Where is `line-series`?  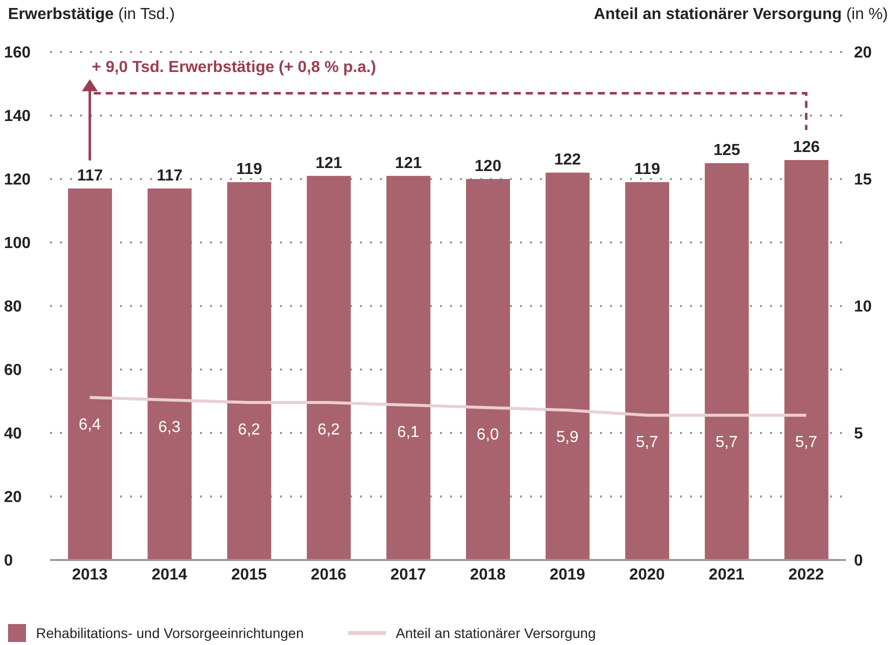
line-series is located at coordinates (448, 406).